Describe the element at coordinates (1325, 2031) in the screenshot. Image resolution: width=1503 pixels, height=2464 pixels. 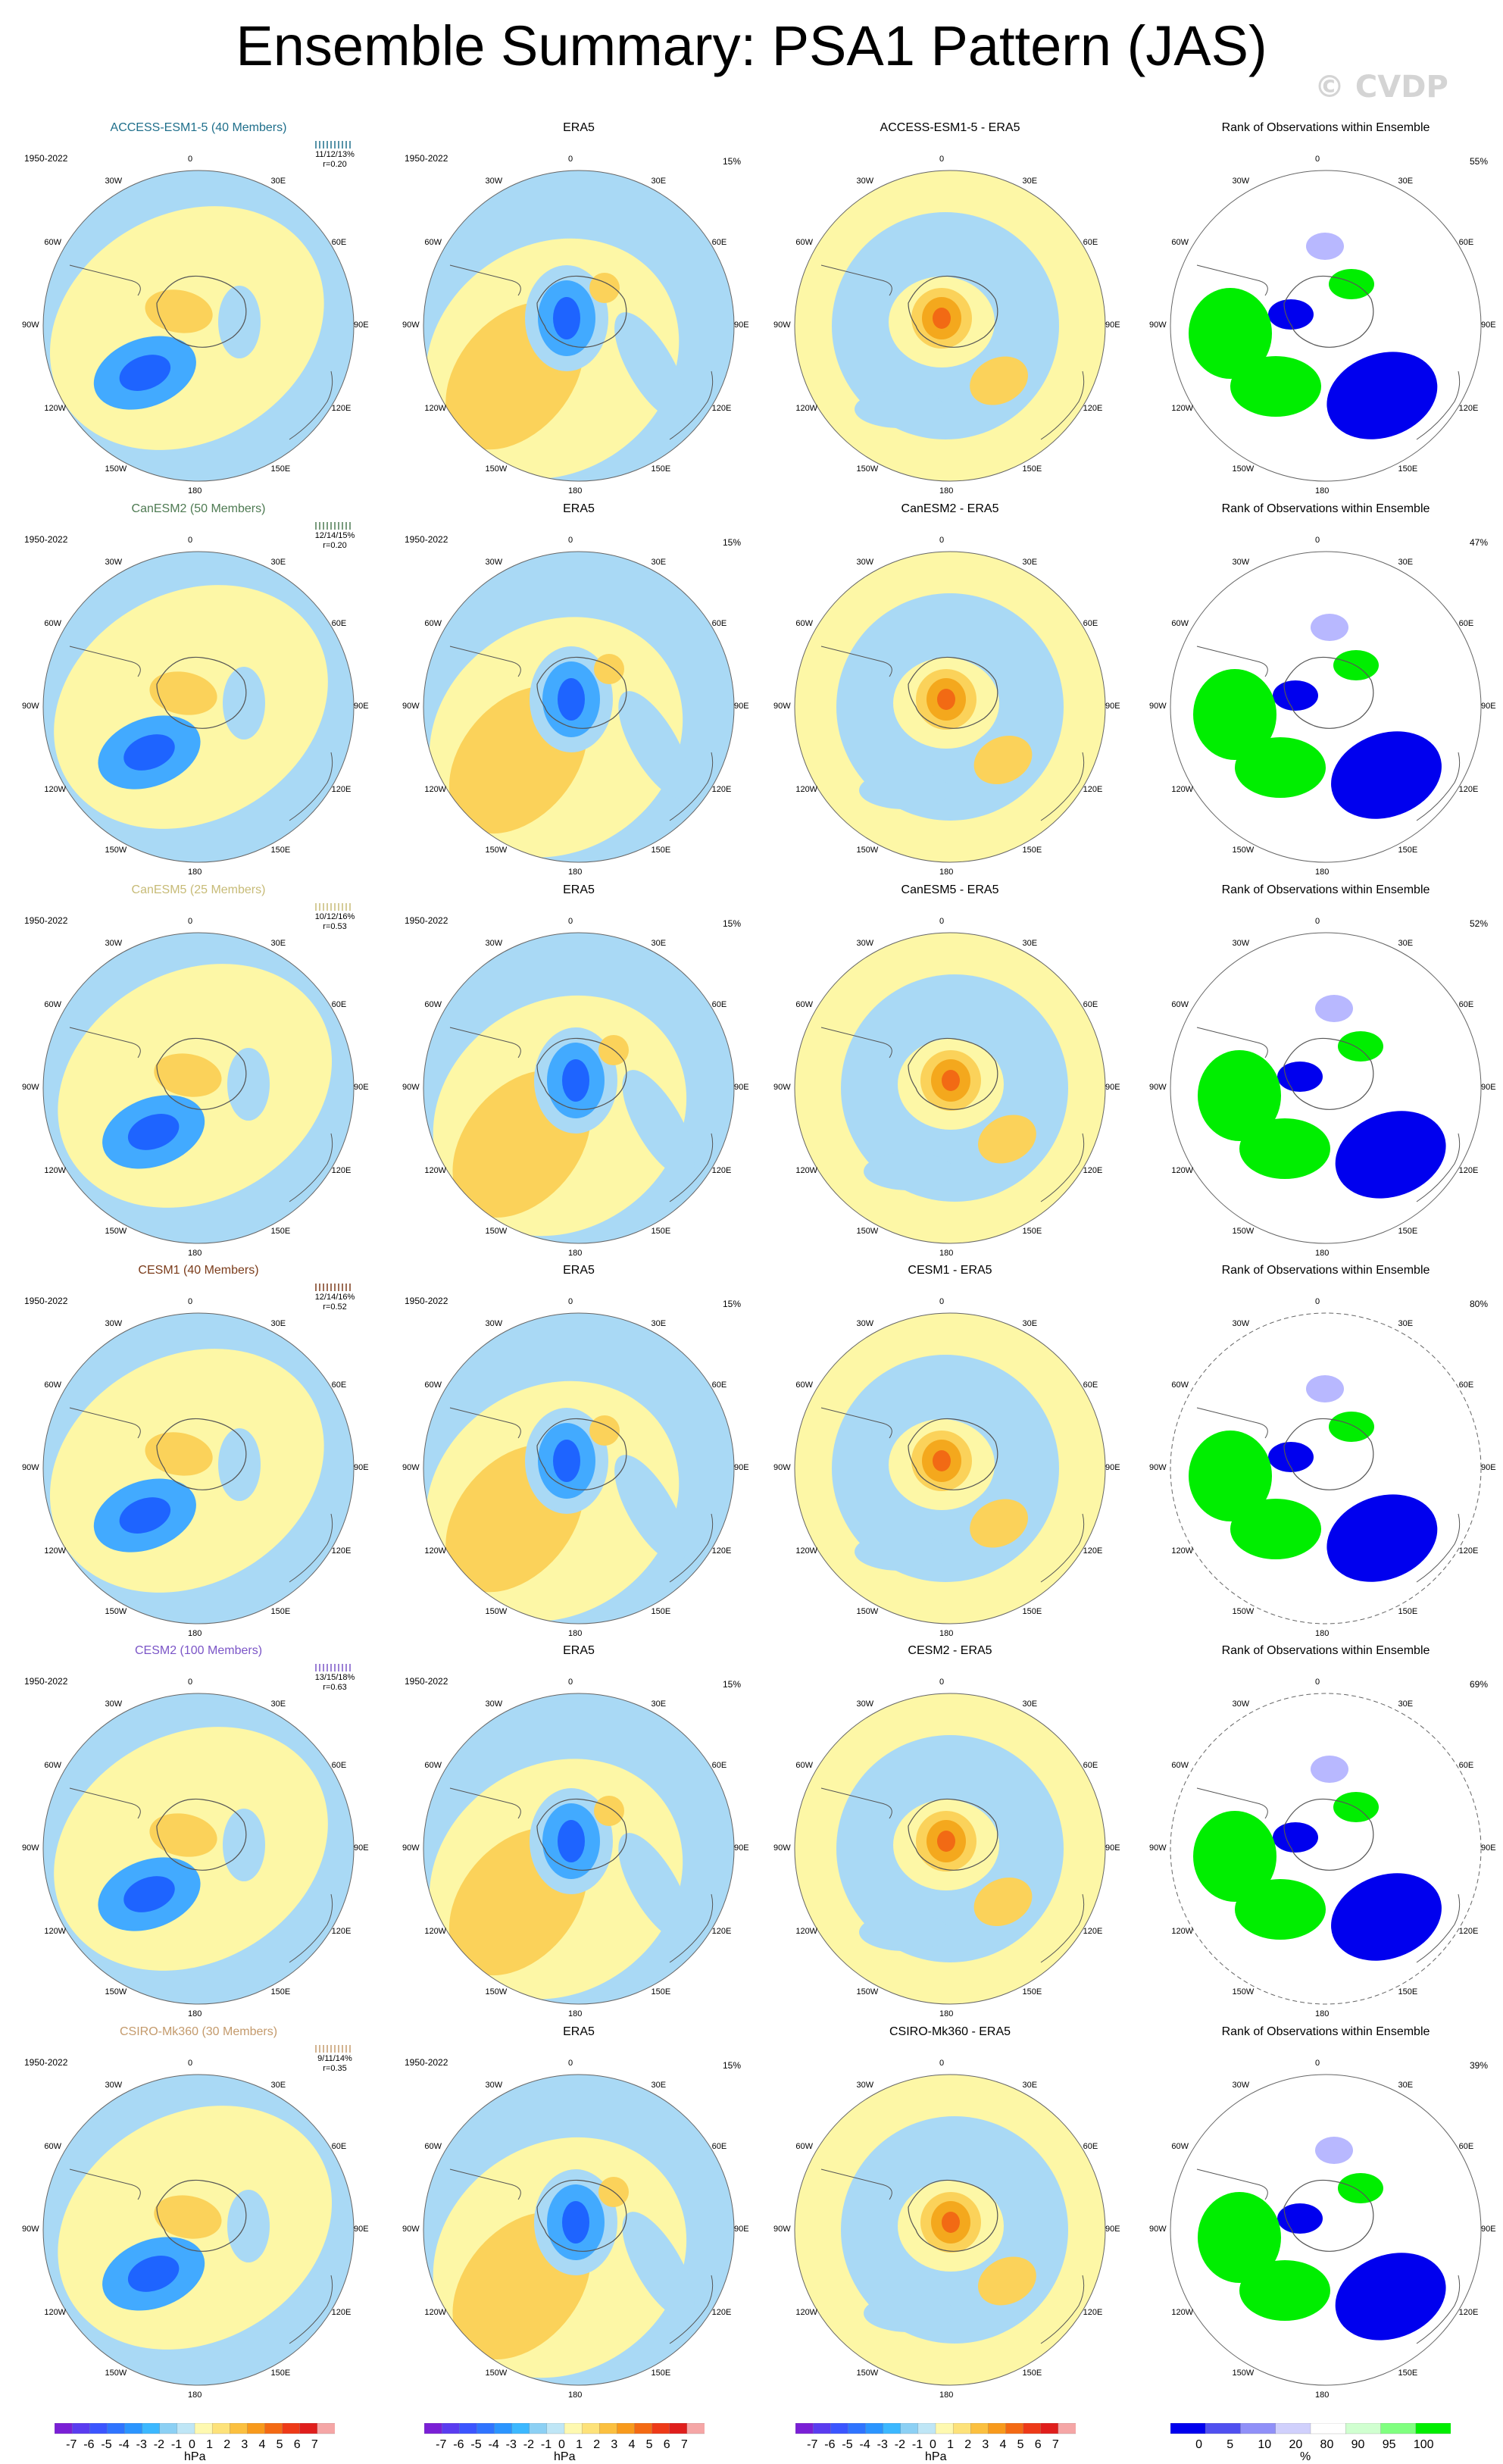
I see `rank-title: Rank of Observations within Ensemble` at that location.